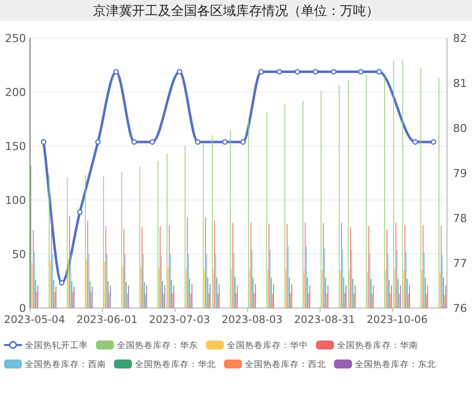  Describe the element at coordinates (19, 254) in the screenshot. I see `y-tick-label: 50` at that location.